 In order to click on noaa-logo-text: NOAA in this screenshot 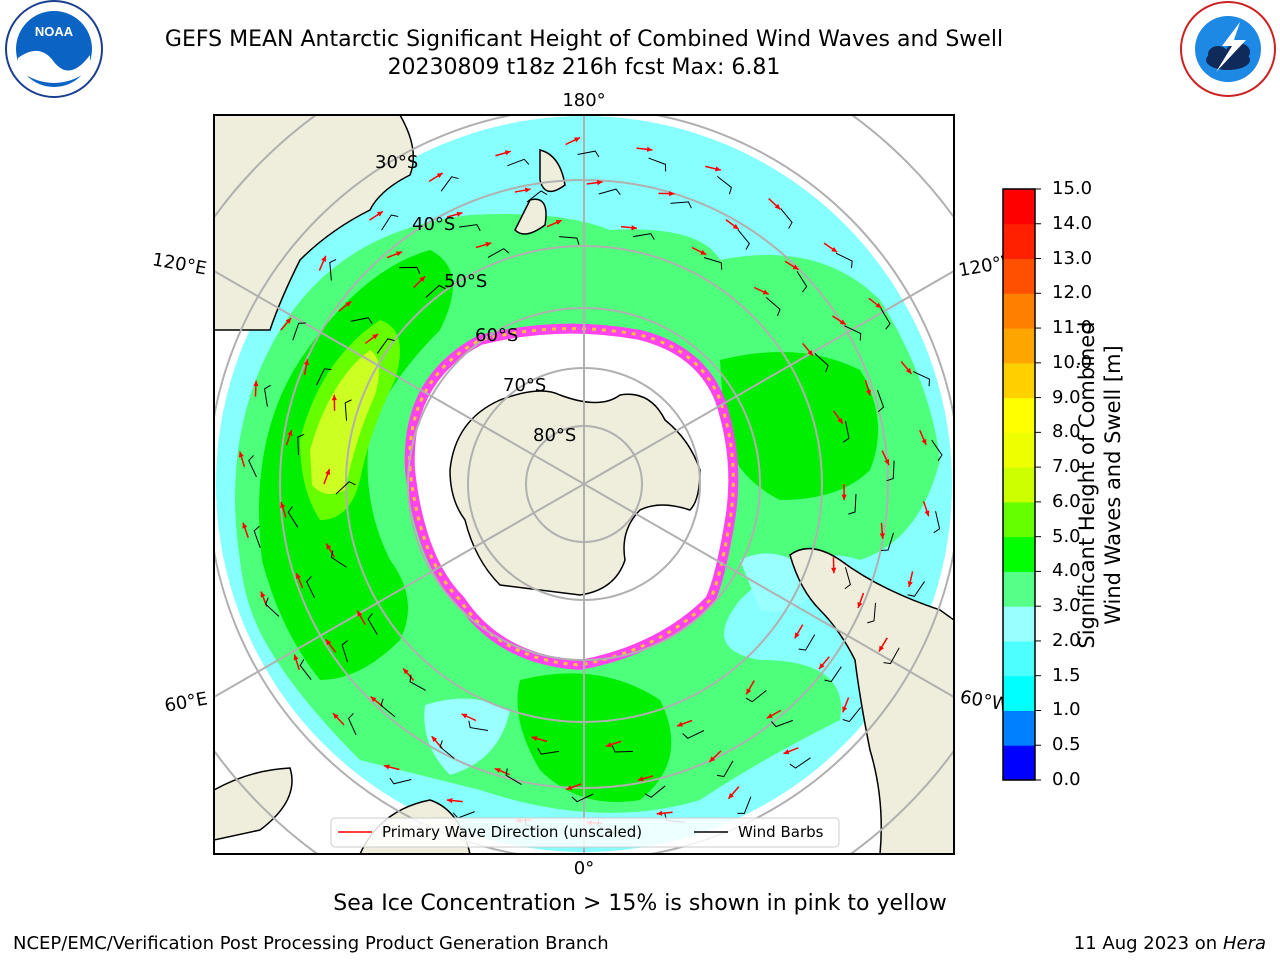, I will do `click(54, 31)`.